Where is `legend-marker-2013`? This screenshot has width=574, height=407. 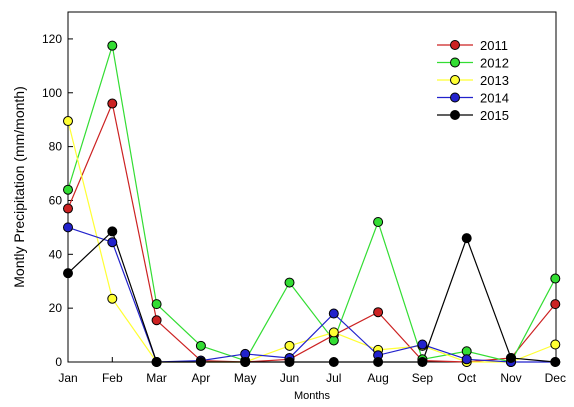
legend-marker-2013 is located at coordinates (455, 80).